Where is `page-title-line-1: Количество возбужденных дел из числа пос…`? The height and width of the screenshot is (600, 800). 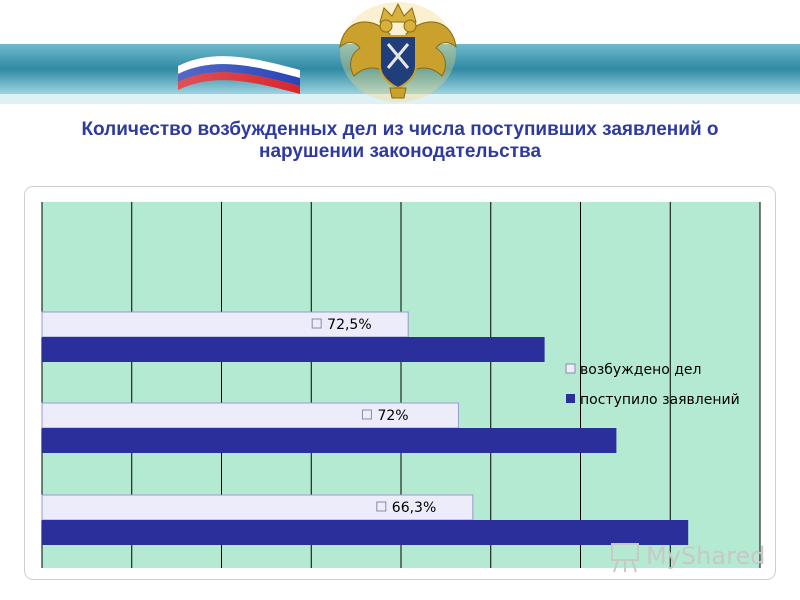 page-title-line-1: Количество возбужденных дел из числа пос… is located at coordinates (400, 129).